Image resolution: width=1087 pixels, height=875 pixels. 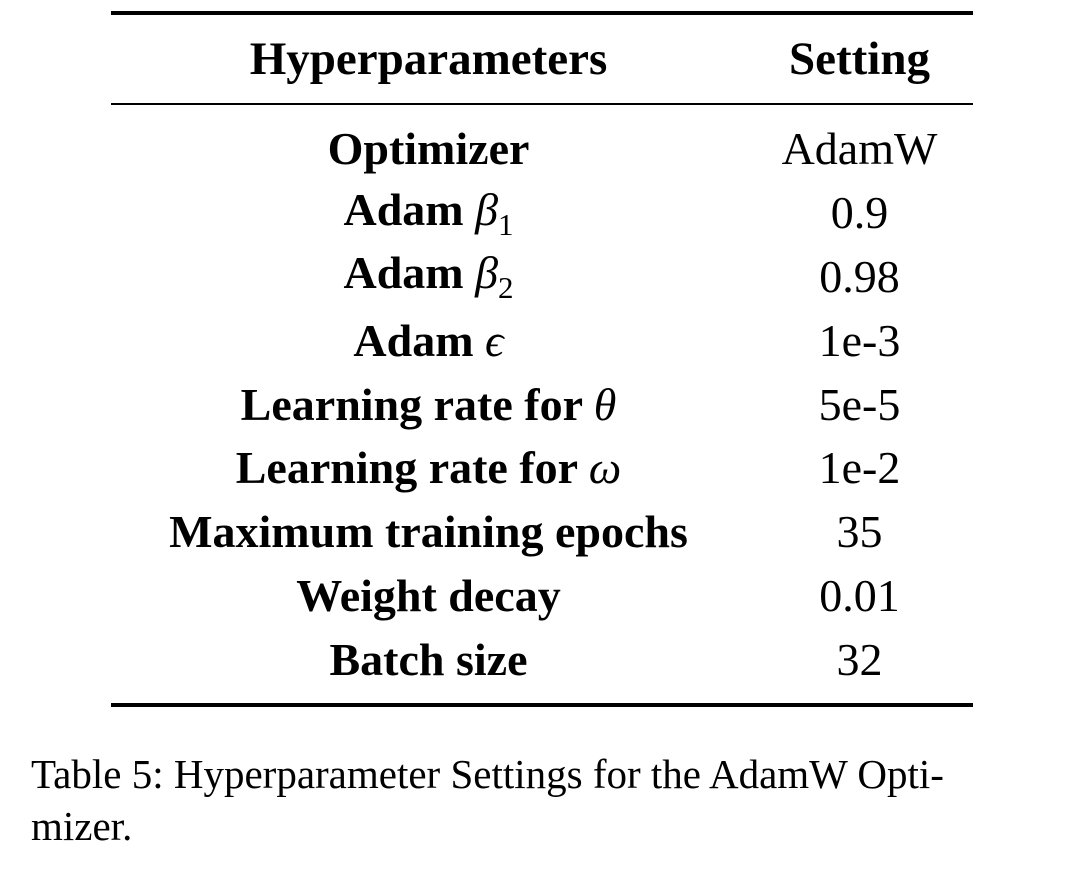 I want to click on math-subscript: 1, so click(x=506, y=224).